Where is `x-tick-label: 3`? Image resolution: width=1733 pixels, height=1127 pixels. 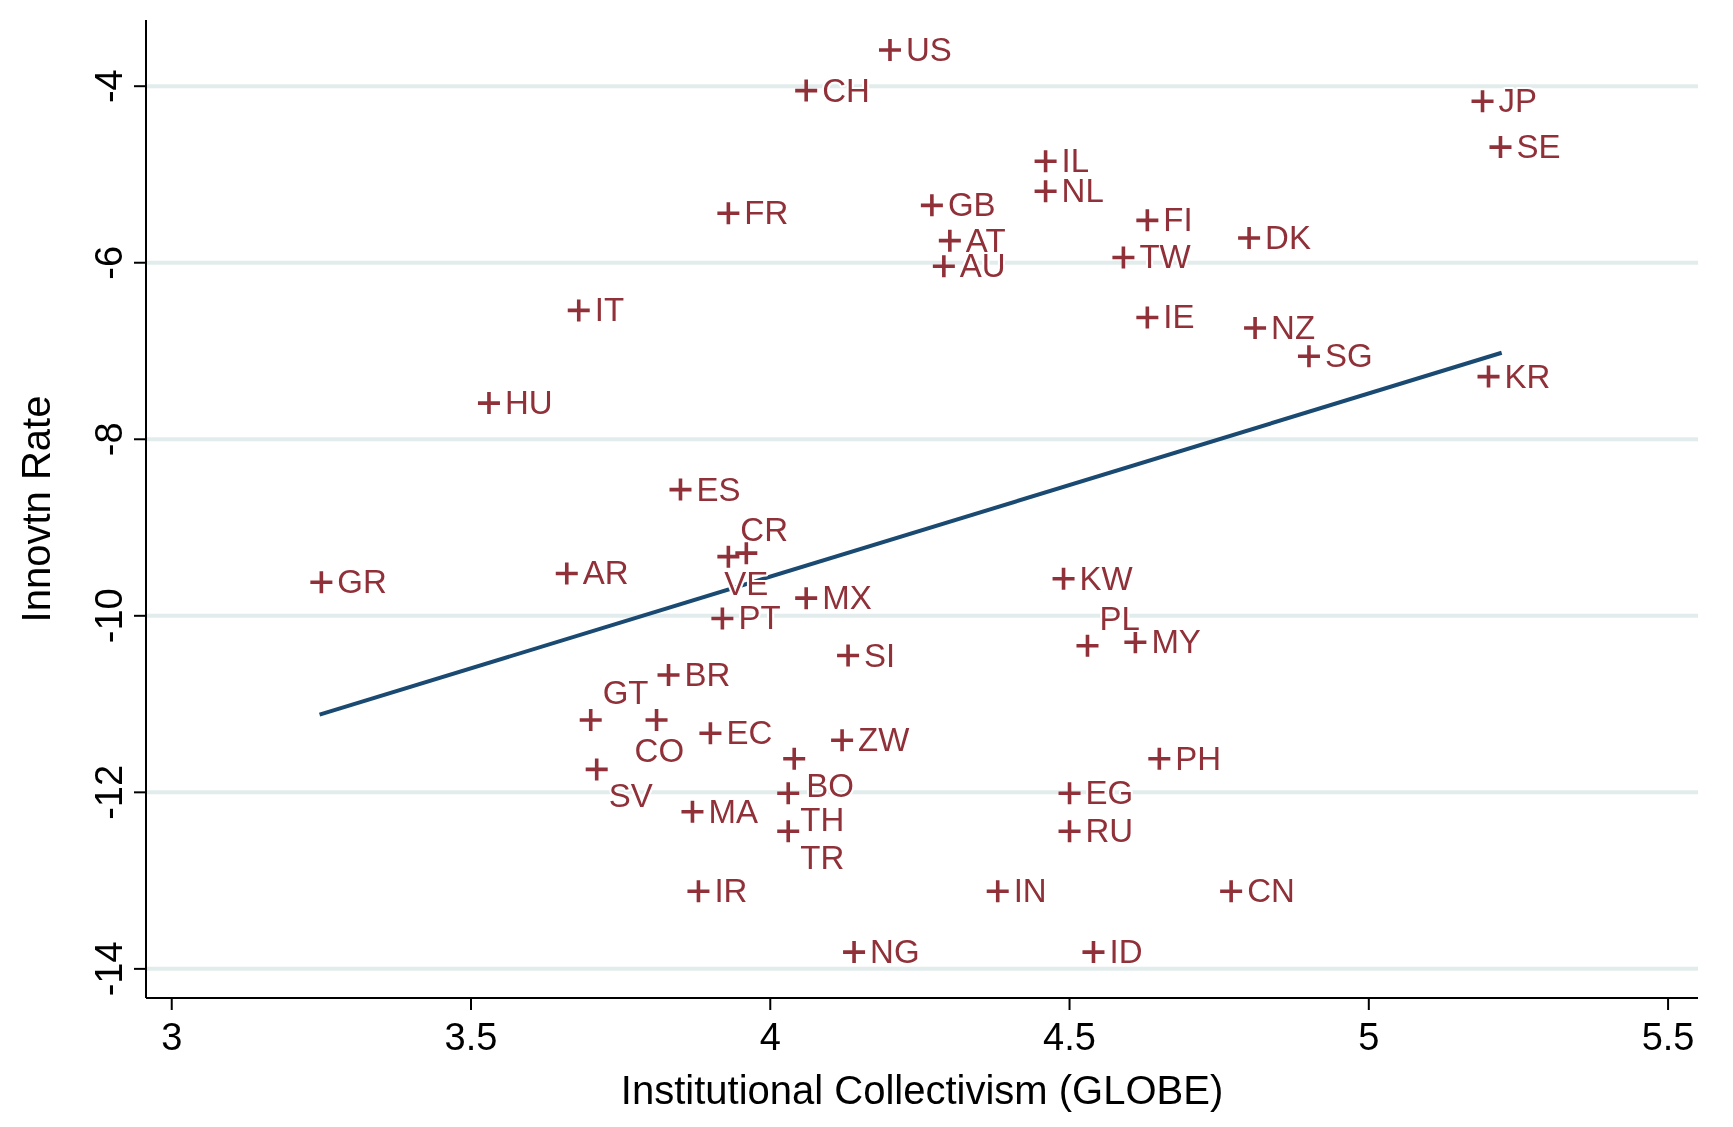
x-tick-label: 3 is located at coordinates (172, 1037).